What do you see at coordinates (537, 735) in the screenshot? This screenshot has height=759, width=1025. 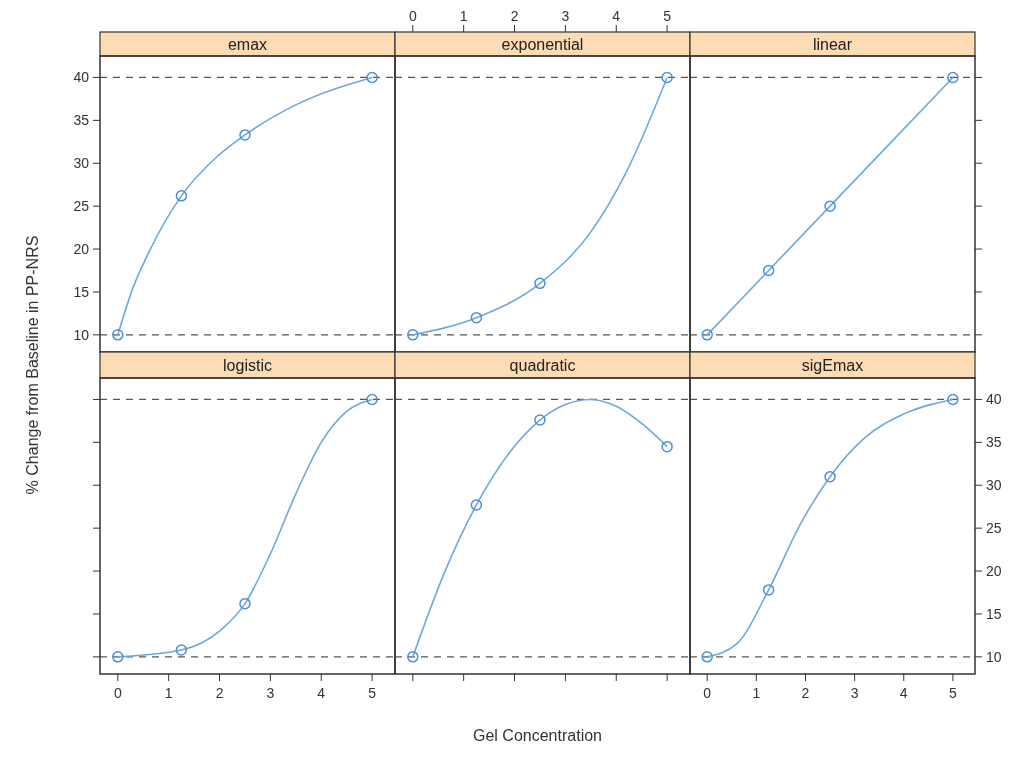 I see `x-axis-title: Gel Concentration` at bounding box center [537, 735].